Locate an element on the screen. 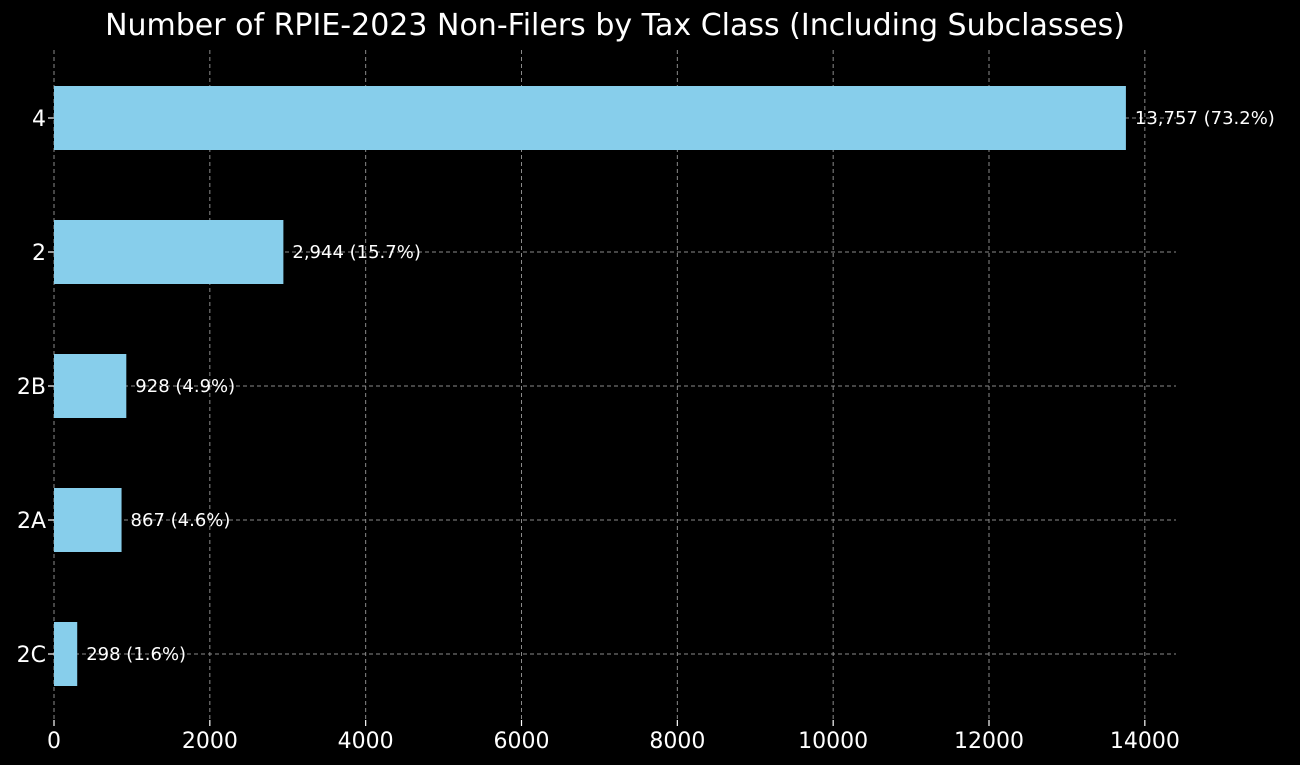  x-tick-label: 2000 is located at coordinates (210, 741).